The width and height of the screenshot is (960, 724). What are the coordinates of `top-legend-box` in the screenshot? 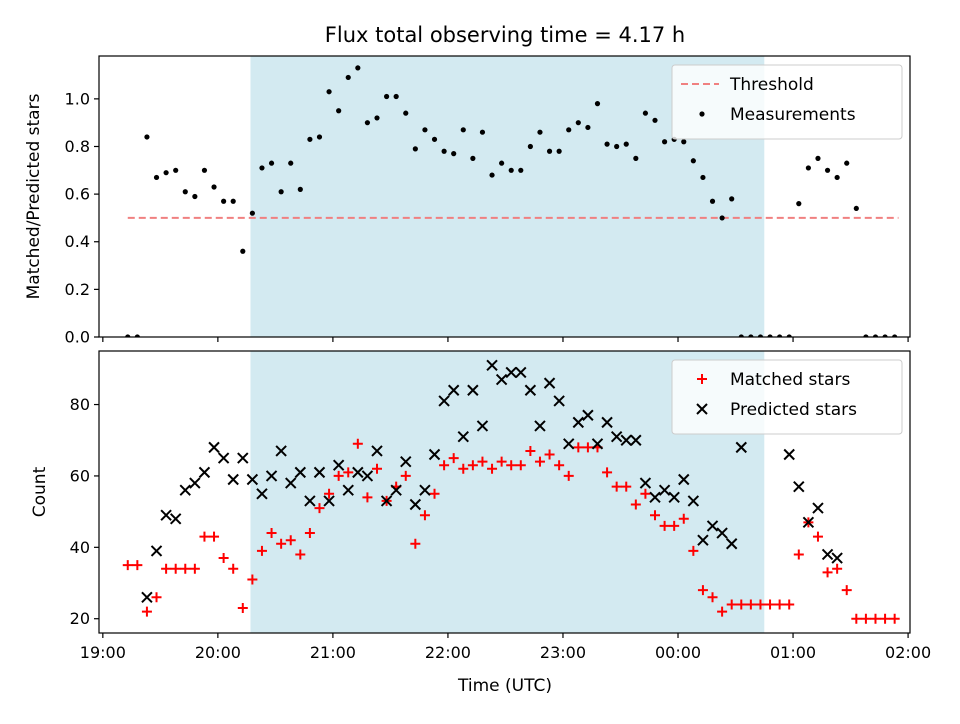 It's located at (787, 102).